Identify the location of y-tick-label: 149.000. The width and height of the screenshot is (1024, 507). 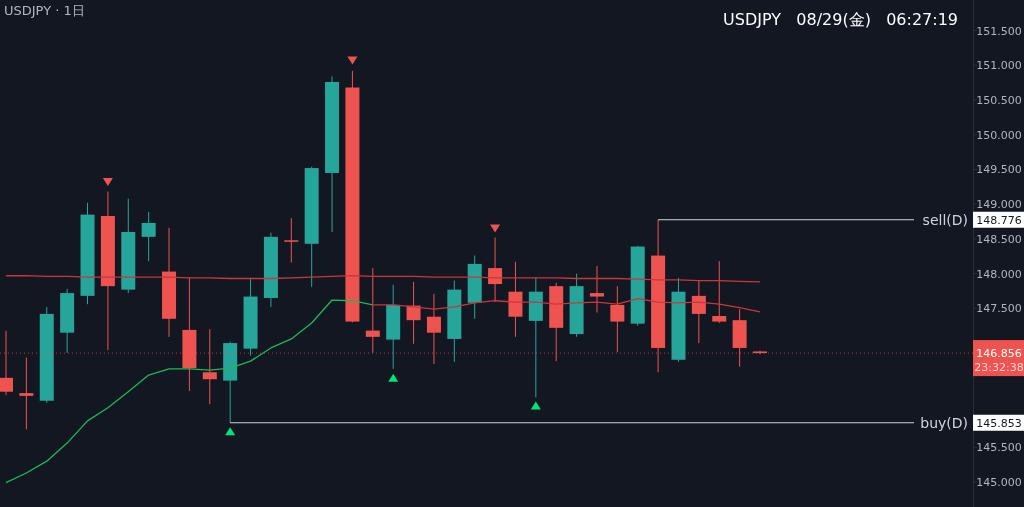
(999, 205).